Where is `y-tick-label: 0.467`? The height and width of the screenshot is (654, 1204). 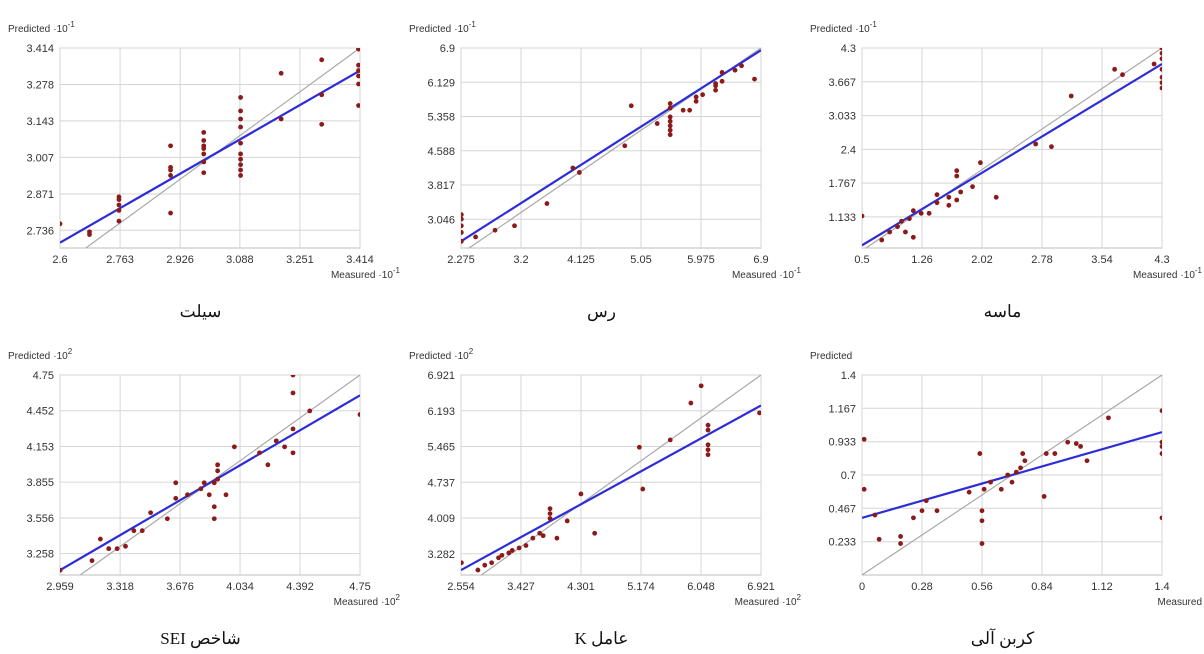 y-tick-label: 0.467 is located at coordinates (842, 509).